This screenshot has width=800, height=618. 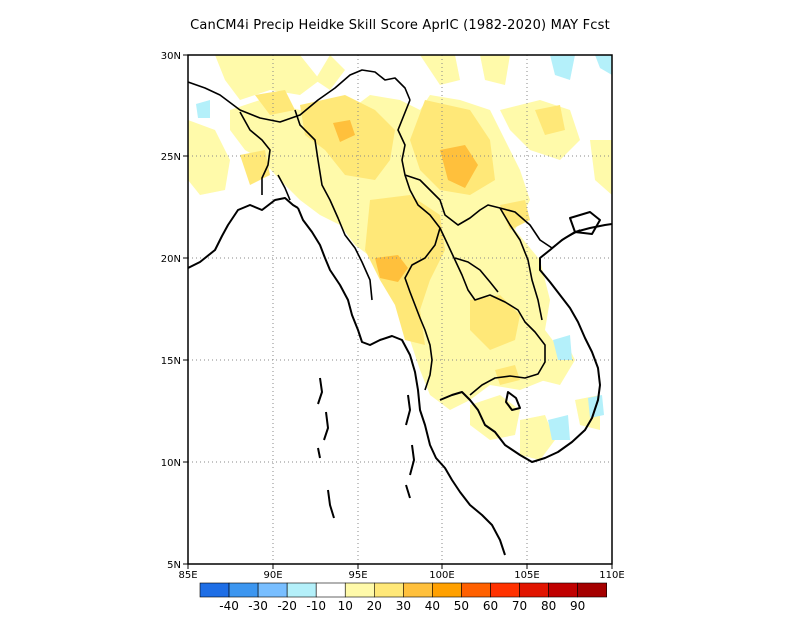 I want to click on colorbar-label: 50, so click(x=461, y=606).